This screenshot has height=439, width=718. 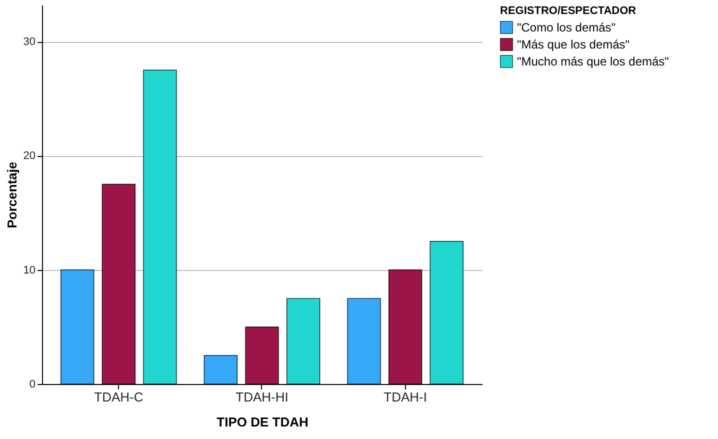 I want to click on x-tick-label: TDAH-HI, so click(x=262, y=397).